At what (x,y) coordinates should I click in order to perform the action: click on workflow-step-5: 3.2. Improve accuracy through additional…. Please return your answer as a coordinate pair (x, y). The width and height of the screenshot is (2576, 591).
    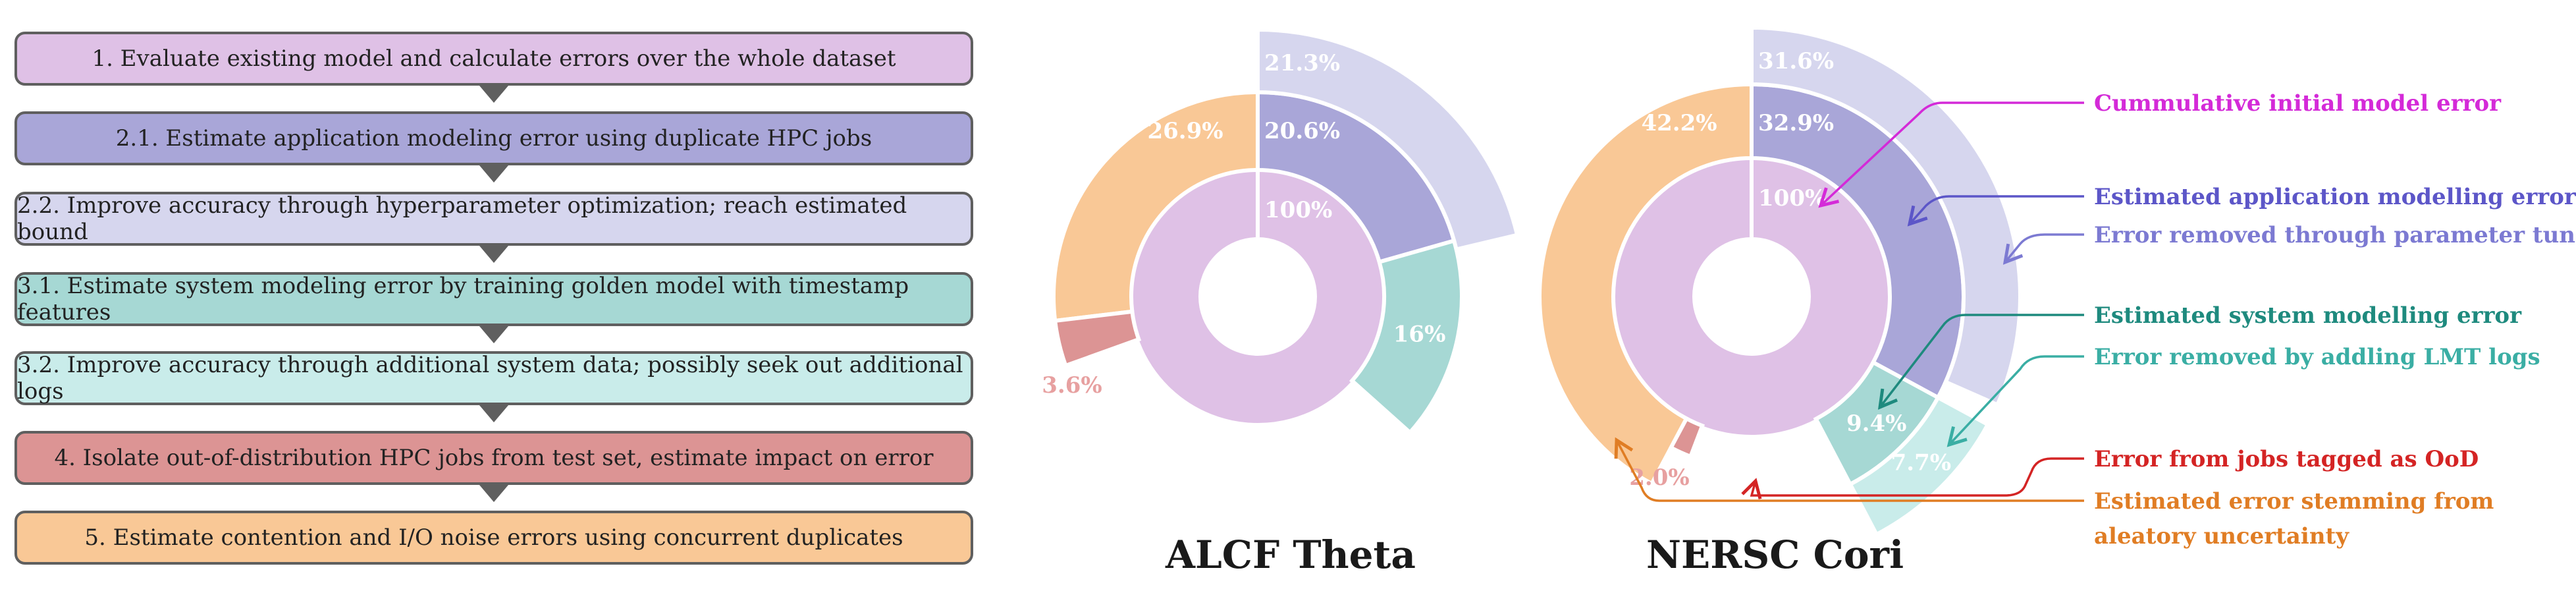
    Looking at the image, I should click on (493, 378).